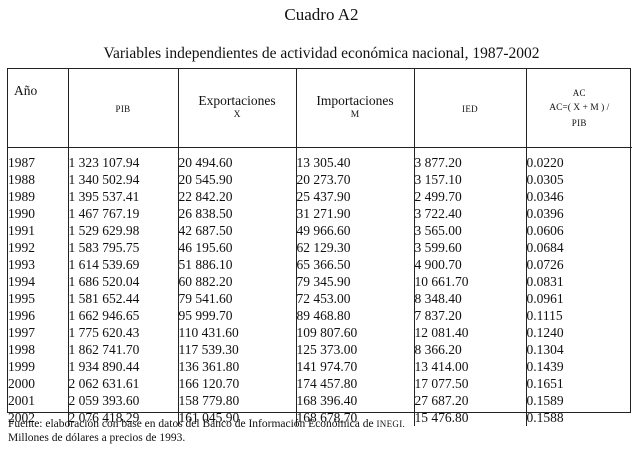 Image resolution: width=643 pixels, height=450 pixels. What do you see at coordinates (578, 366) in the screenshot?
I see `cell-ac: 0.1439` at bounding box center [578, 366].